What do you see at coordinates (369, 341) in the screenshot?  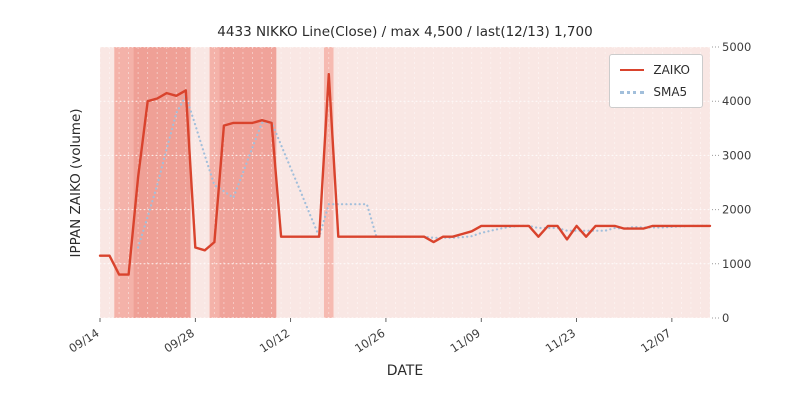 I see `x-tick-label: 10/26` at bounding box center [369, 341].